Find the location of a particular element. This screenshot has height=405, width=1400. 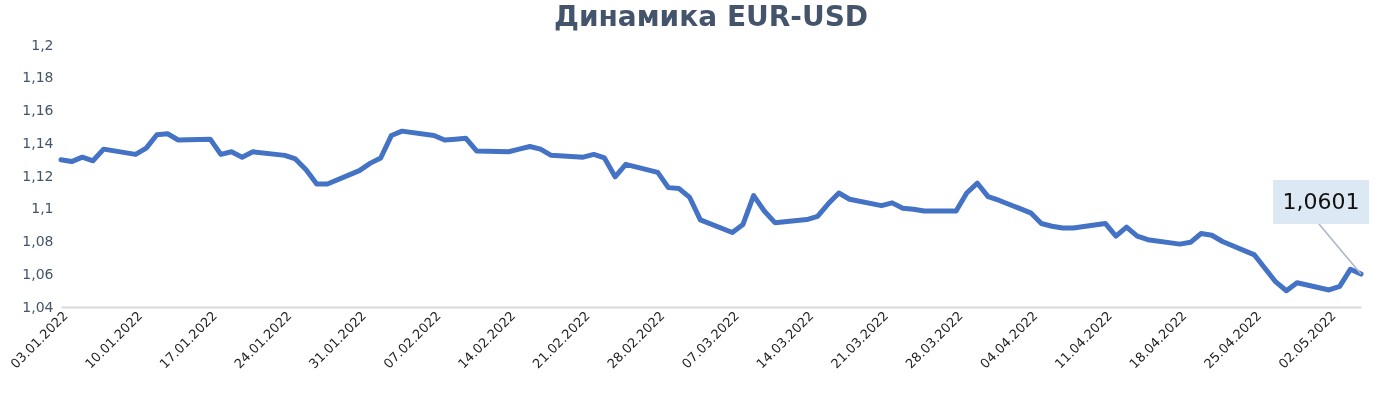

y-tick-label: 1,2 is located at coordinates (42, 44).